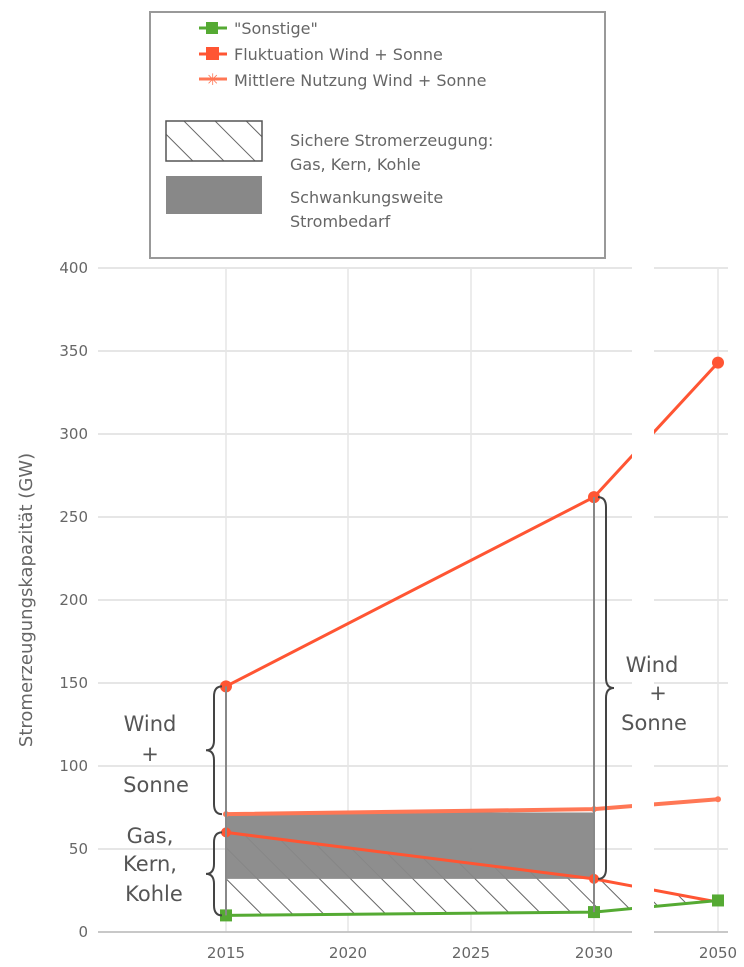 Image resolution: width=744 pixels, height=967 pixels. I want to click on y-tick-label: 150, so click(73, 683).